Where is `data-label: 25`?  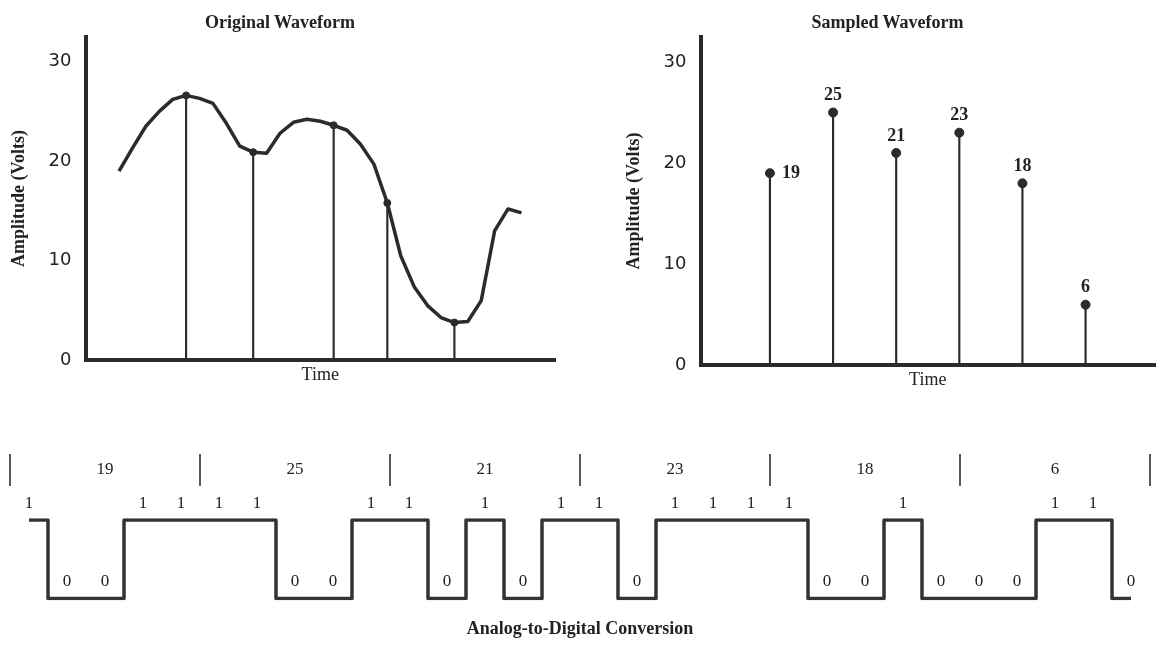 data-label: 25 is located at coordinates (833, 94).